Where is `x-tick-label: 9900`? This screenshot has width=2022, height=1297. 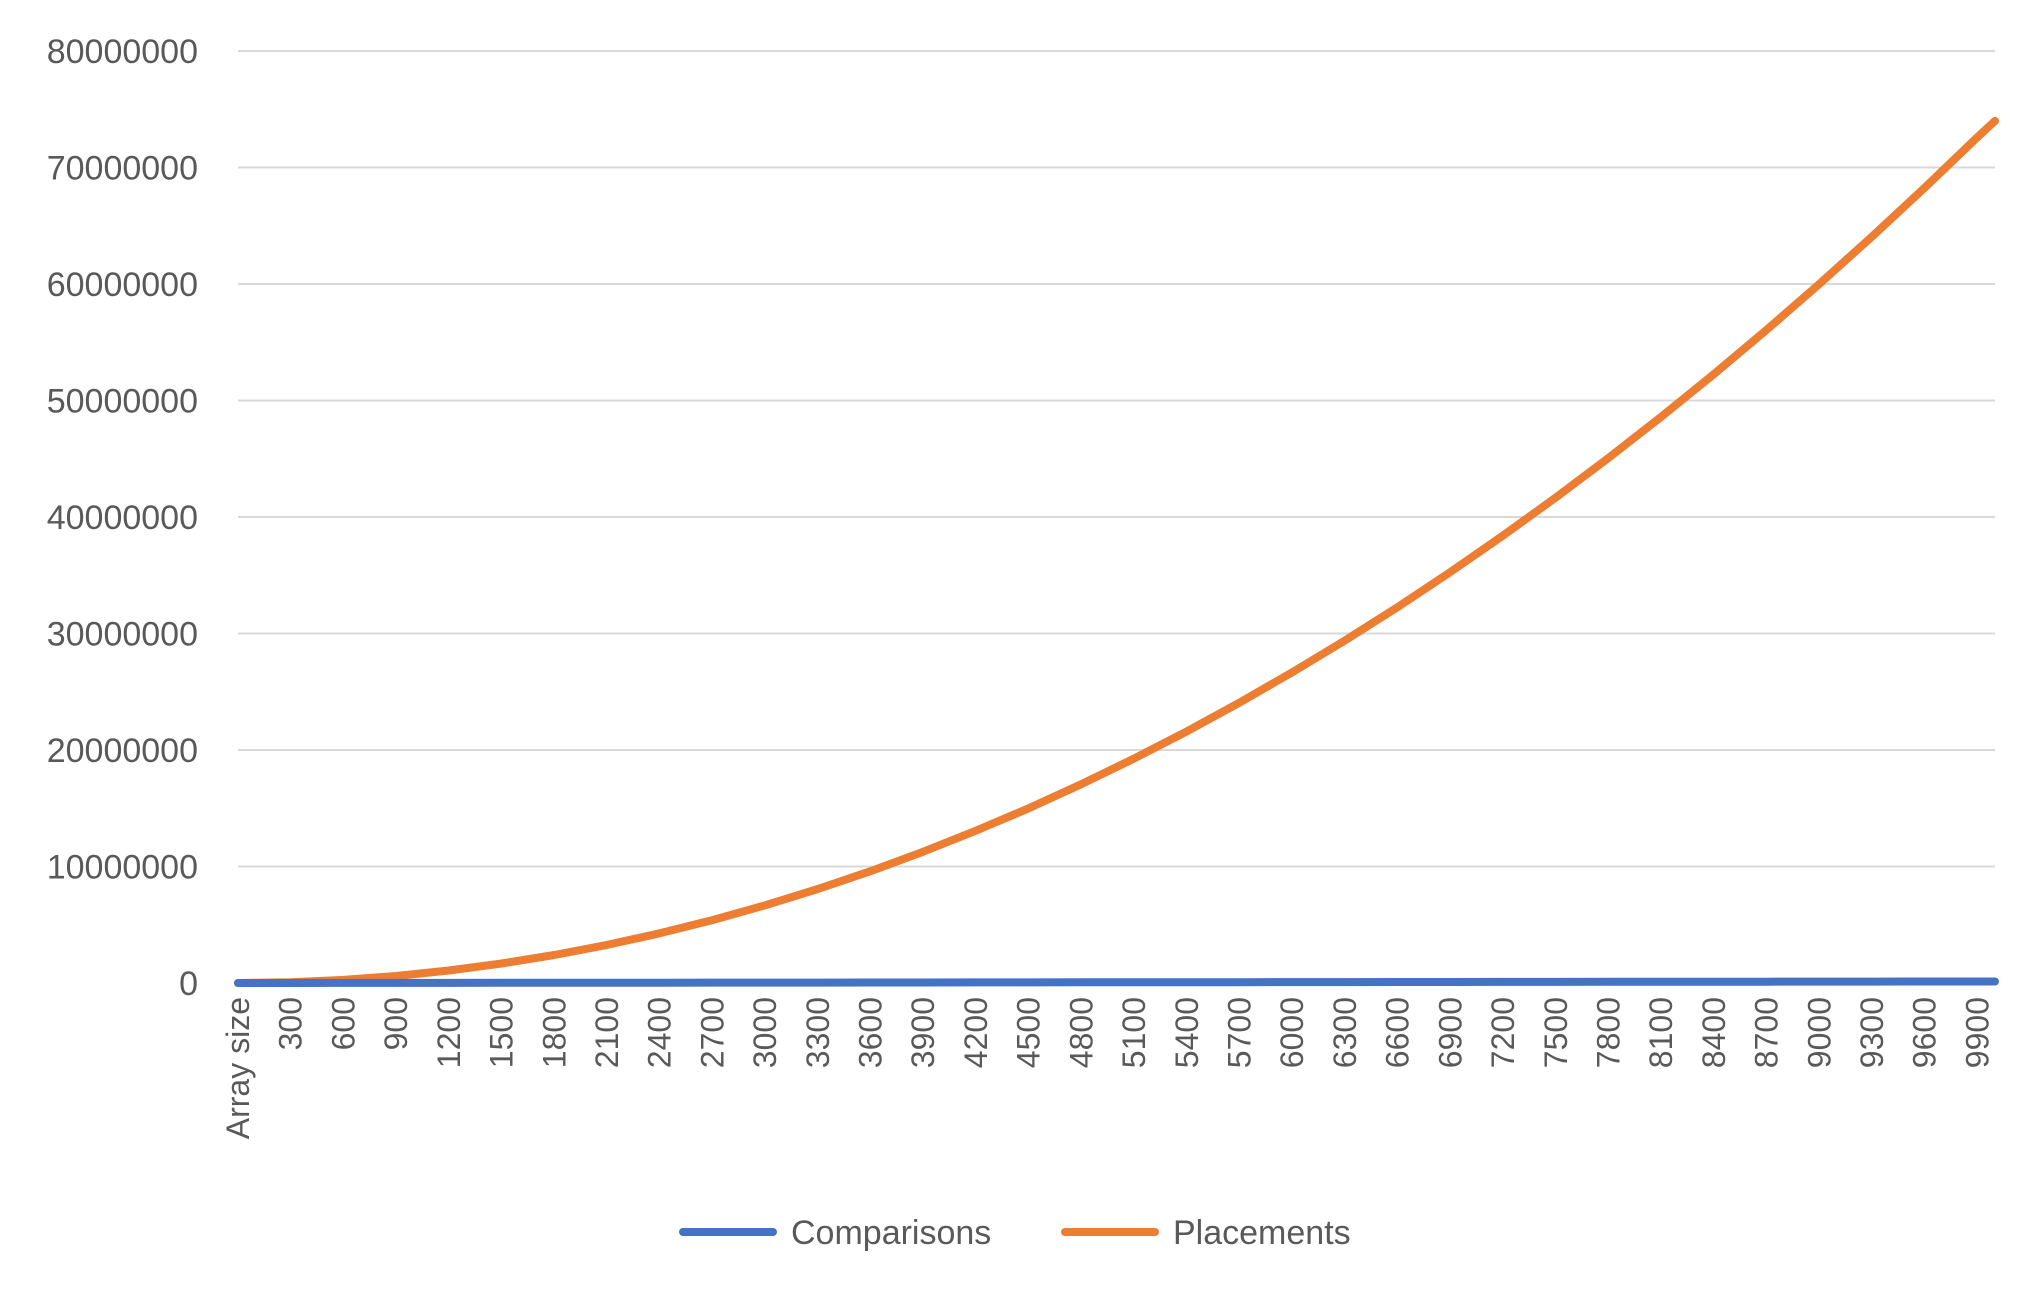 x-tick-label: 9900 is located at coordinates (1977, 1032).